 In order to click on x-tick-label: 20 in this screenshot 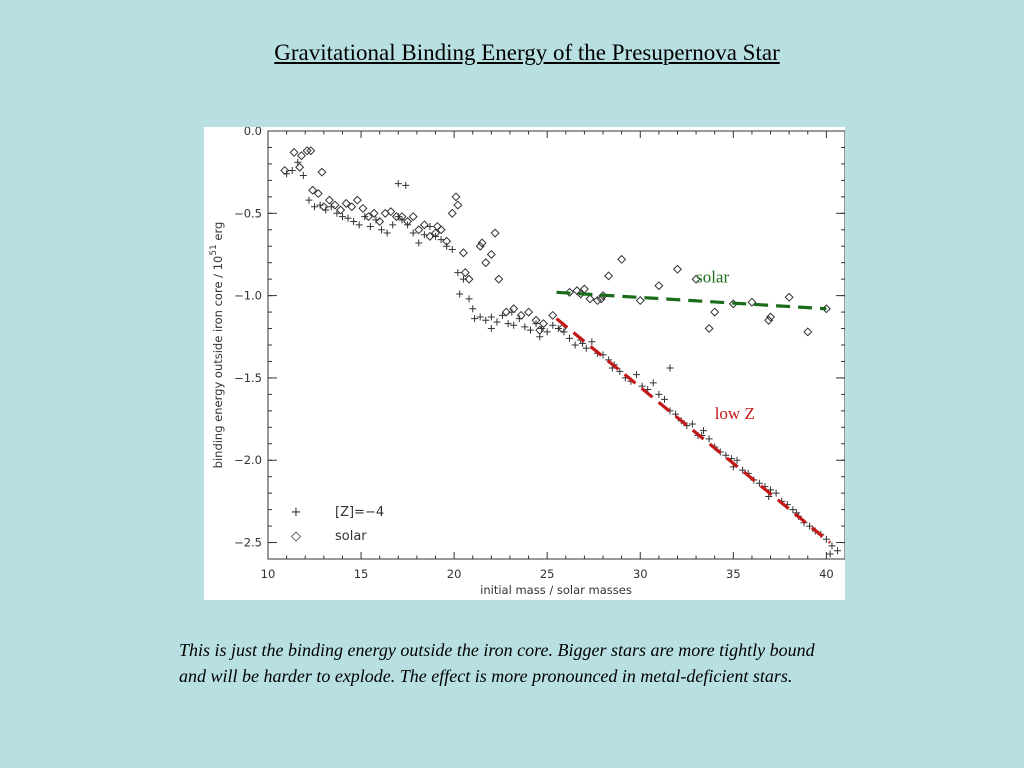, I will do `click(454, 574)`.